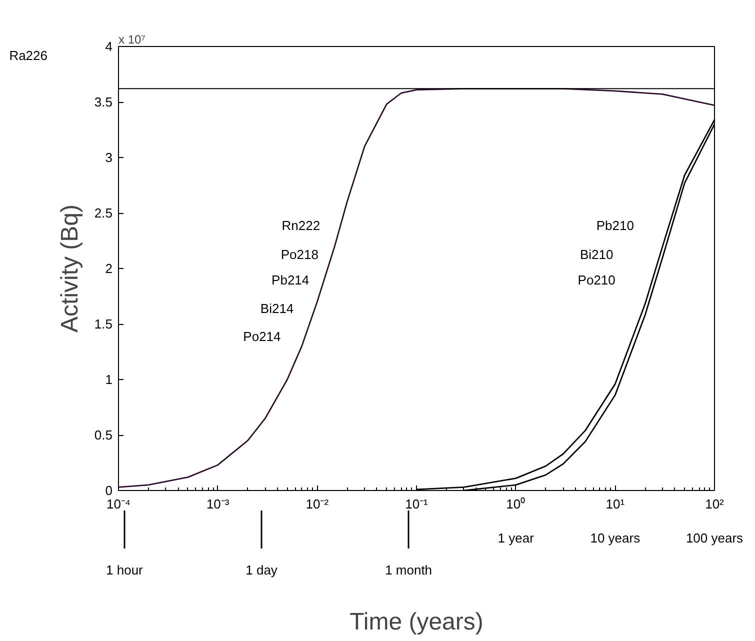  What do you see at coordinates (125, 570) in the screenshot?
I see `text: 1 hour` at bounding box center [125, 570].